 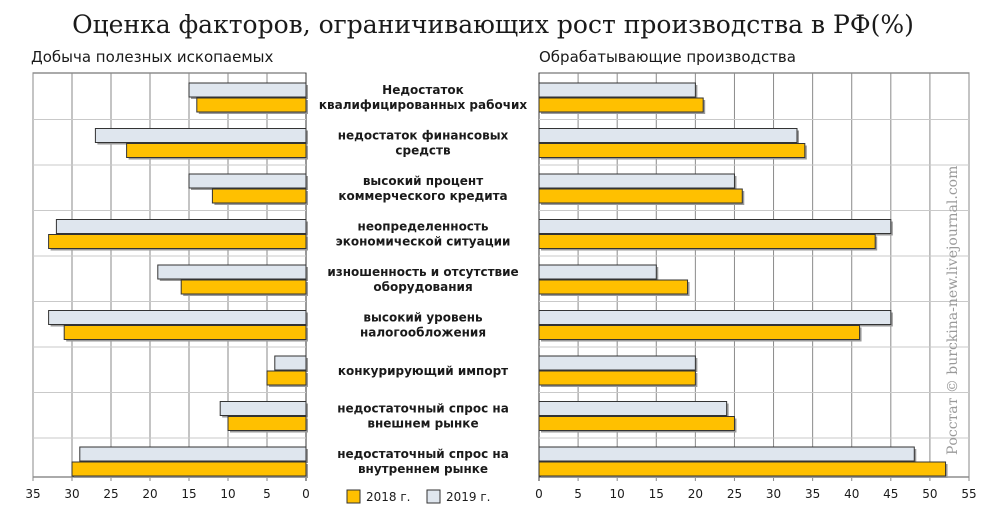 I want to click on left-tick-label: 0, so click(x=306, y=494).